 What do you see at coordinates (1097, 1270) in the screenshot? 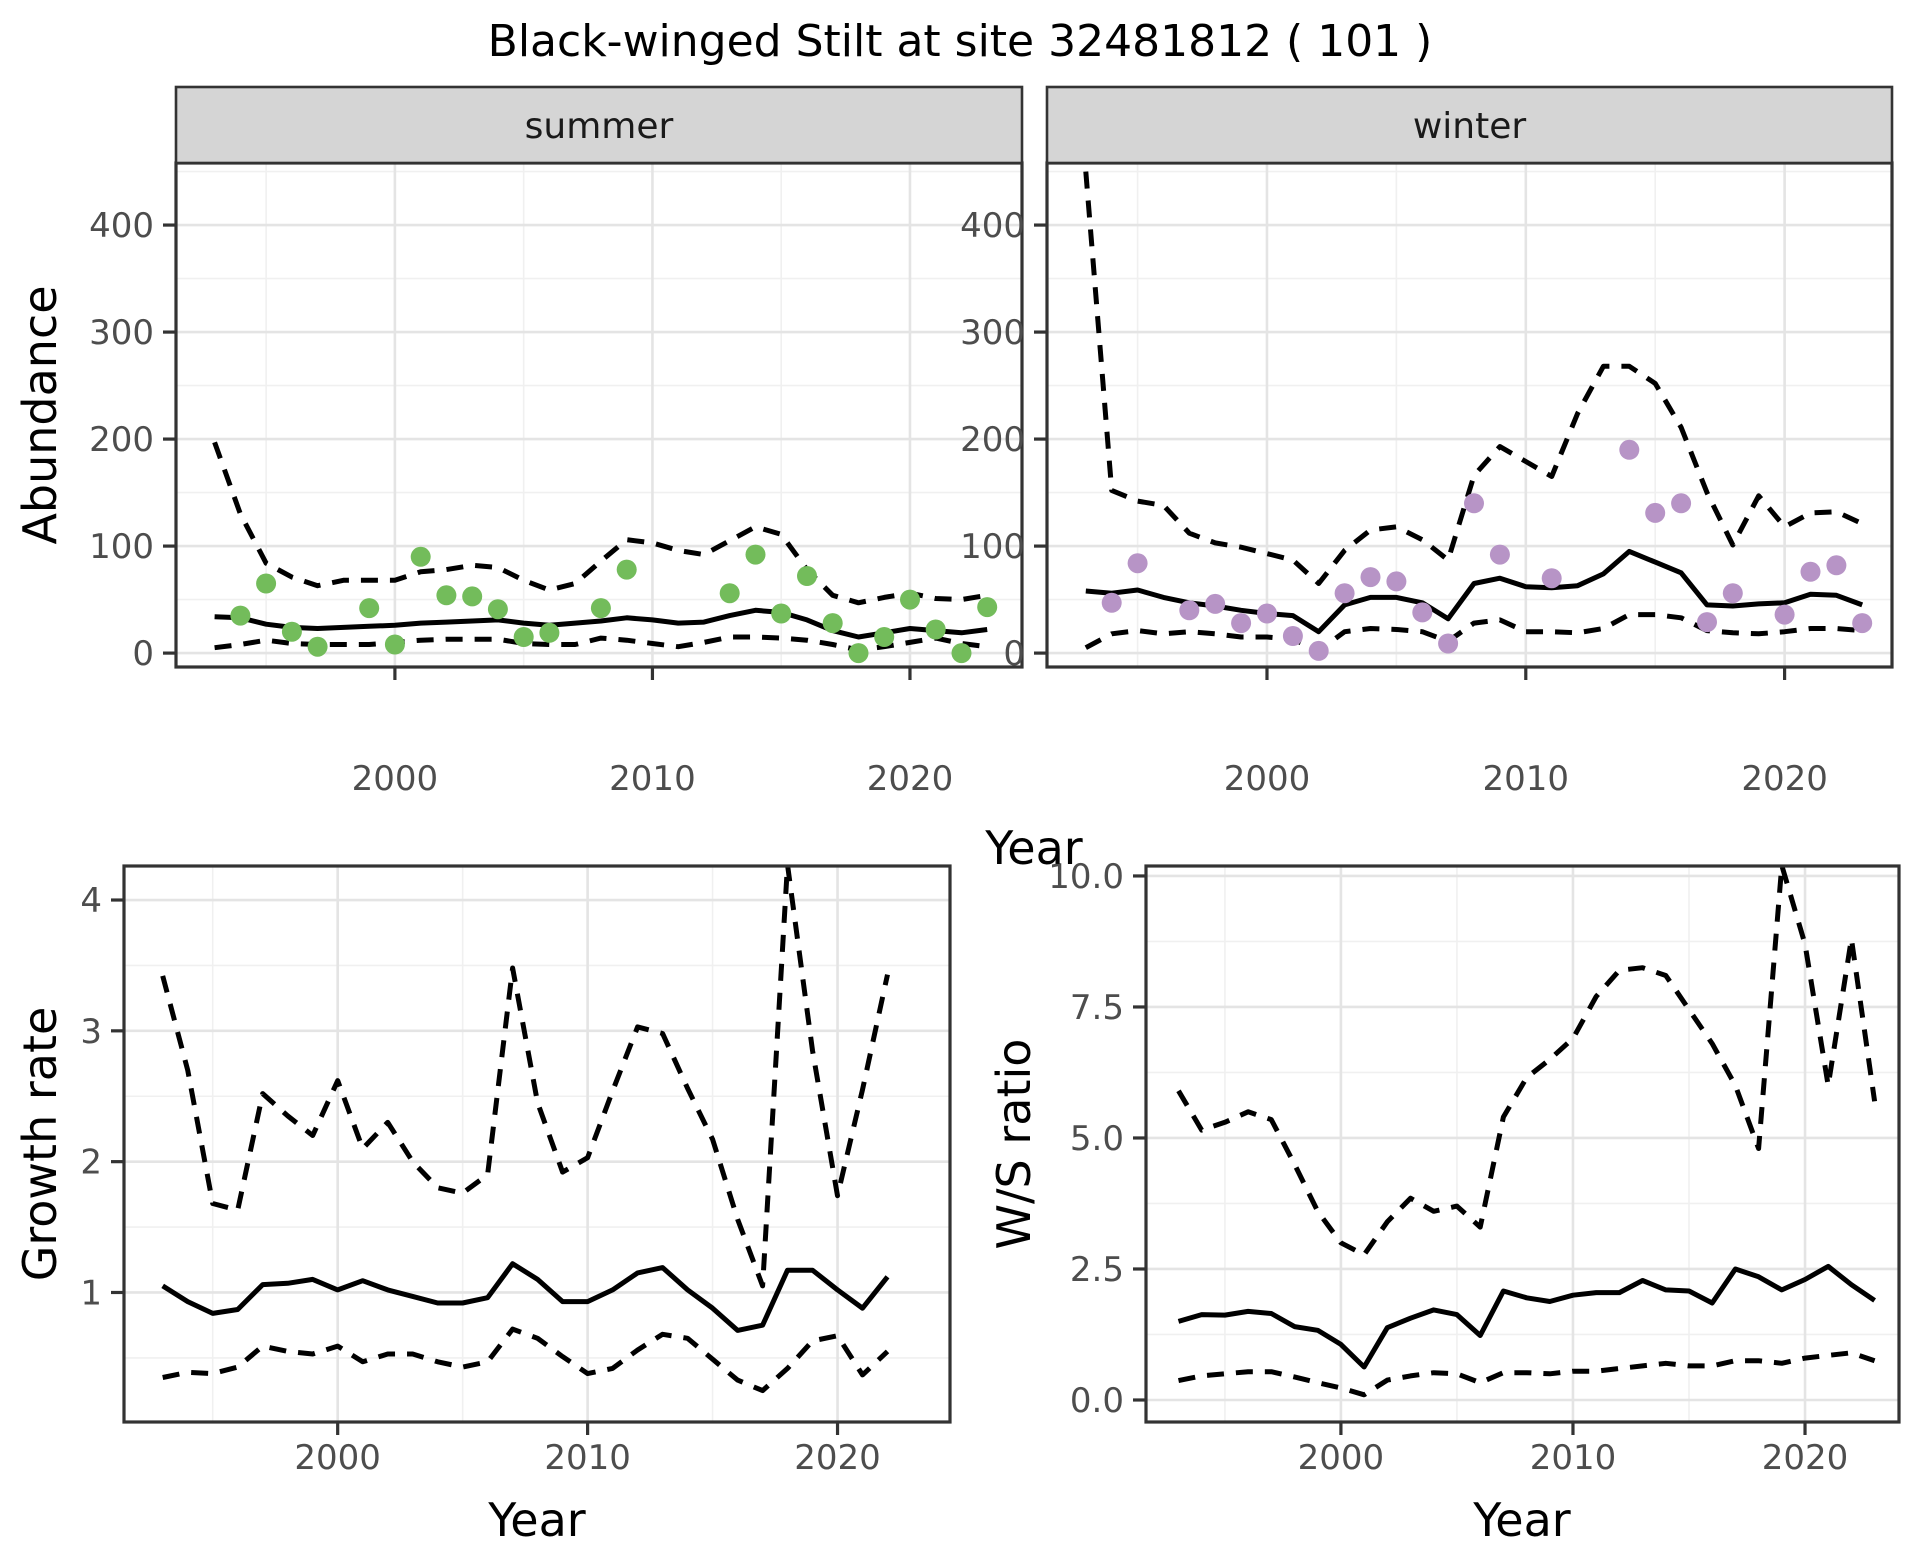
I see `y-tick-label: 2.5` at bounding box center [1097, 1270].